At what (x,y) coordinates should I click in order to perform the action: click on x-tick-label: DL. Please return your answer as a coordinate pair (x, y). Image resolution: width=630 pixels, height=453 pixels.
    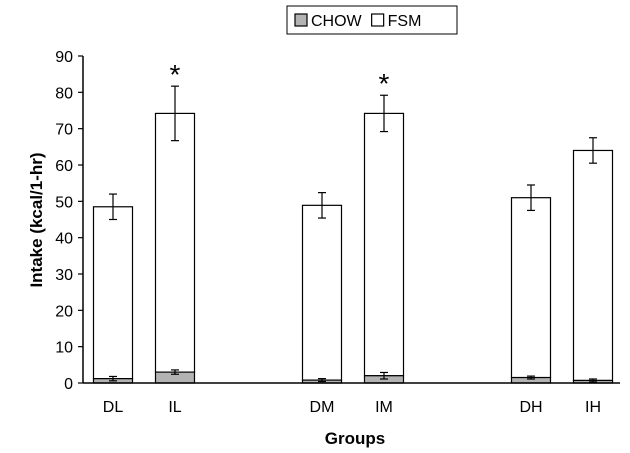
    Looking at the image, I should click on (113, 407).